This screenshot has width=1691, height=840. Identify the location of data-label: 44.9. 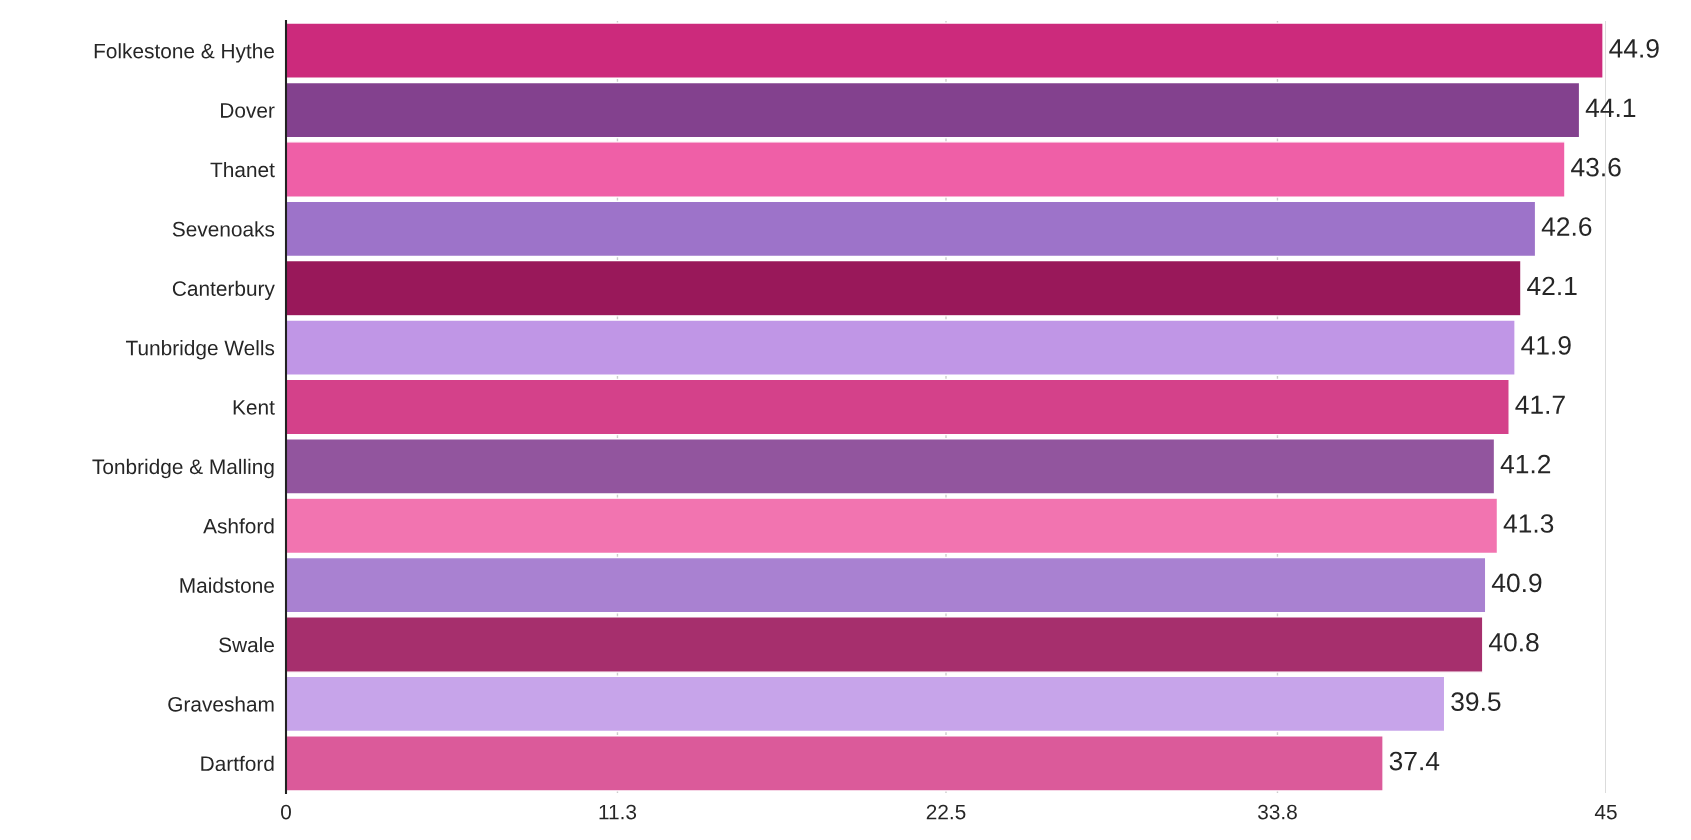
(1634, 48).